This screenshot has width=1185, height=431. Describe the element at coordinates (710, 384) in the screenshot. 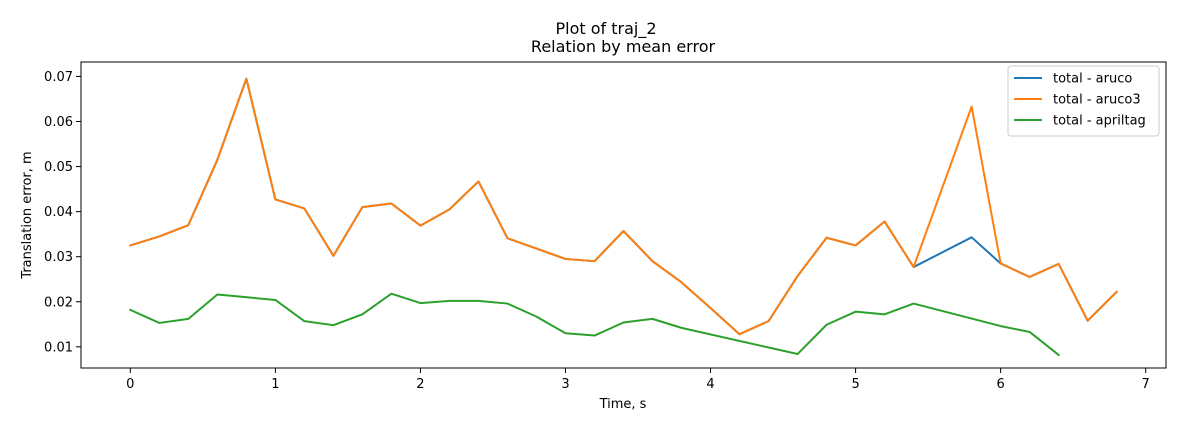

I see `x-tick-label: 4` at that location.